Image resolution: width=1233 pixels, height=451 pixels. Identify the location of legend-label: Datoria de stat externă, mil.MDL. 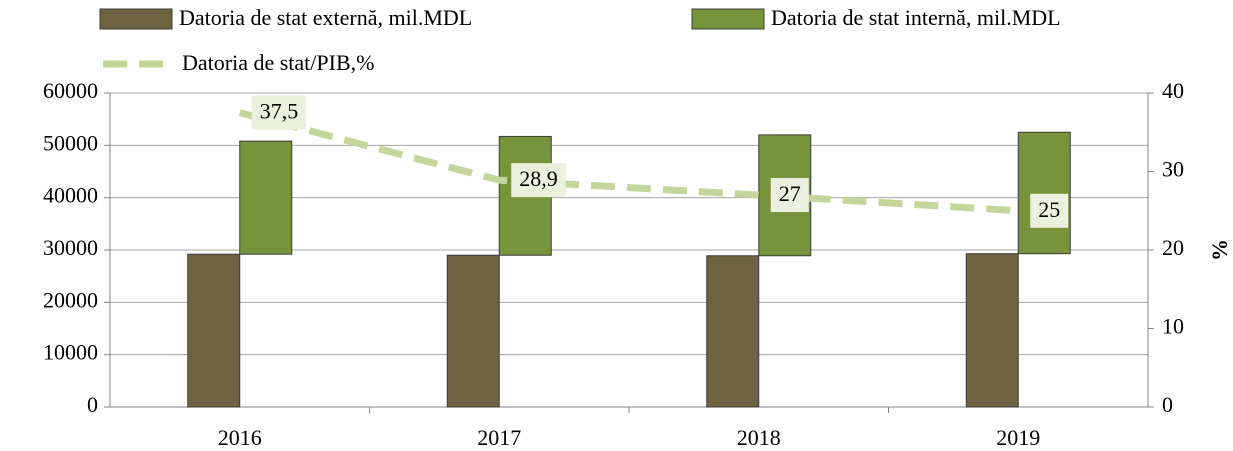
(325, 17).